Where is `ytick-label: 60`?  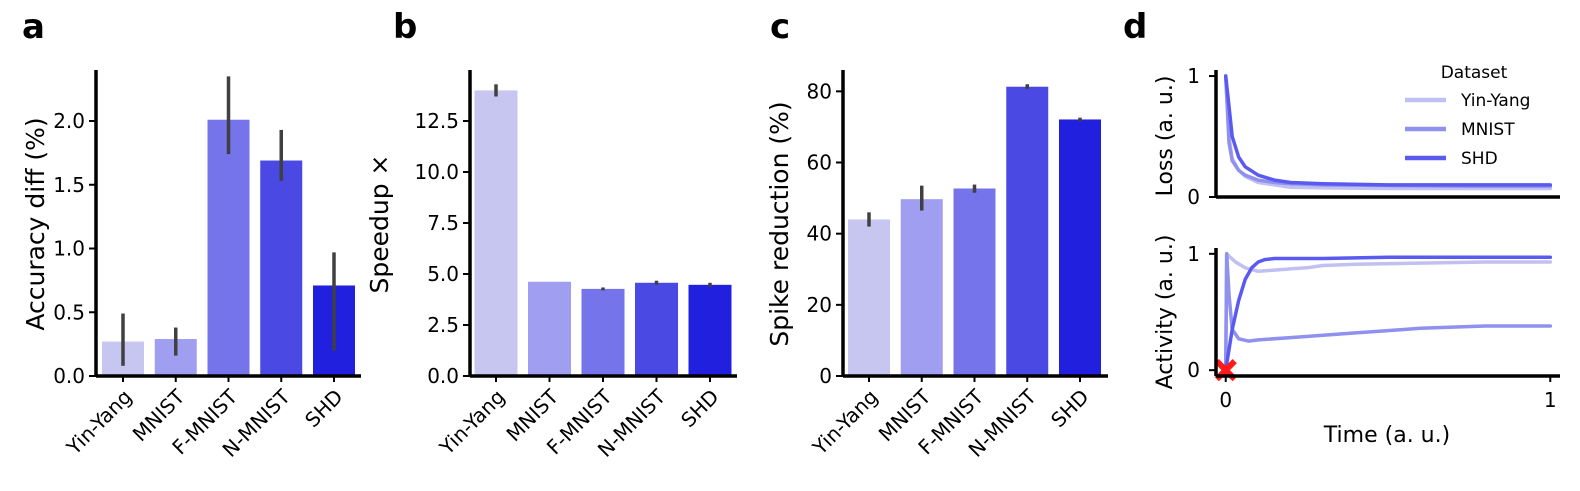 ytick-label: 60 is located at coordinates (819, 163).